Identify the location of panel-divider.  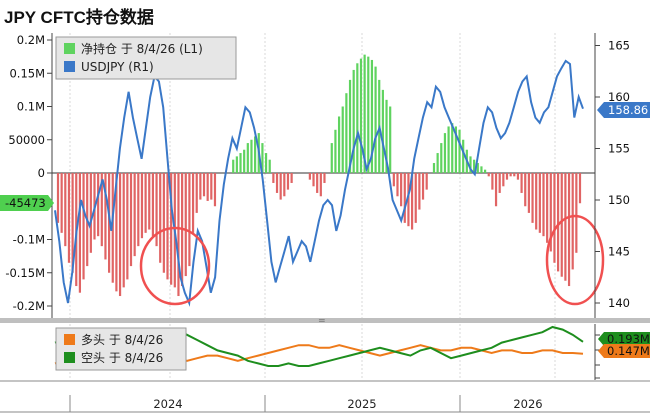
(325, 320).